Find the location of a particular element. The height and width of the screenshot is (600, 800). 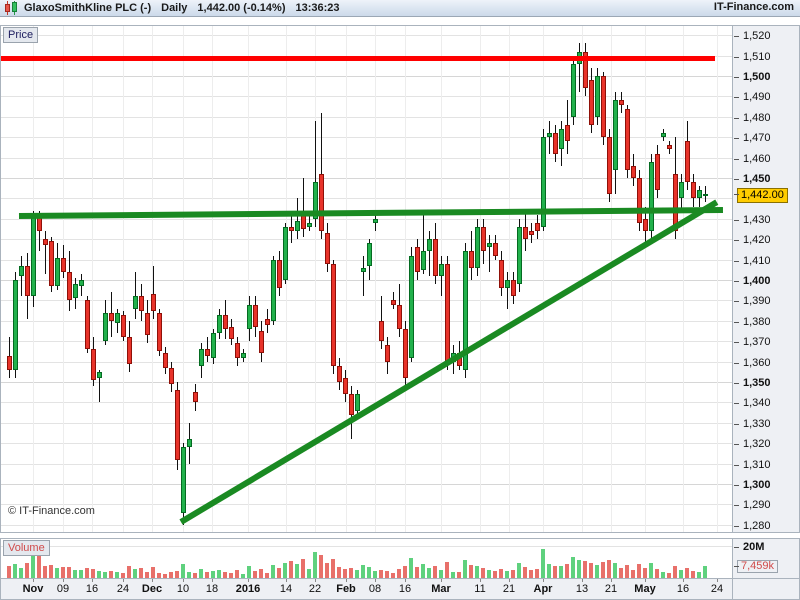

price-axis-label: 1,410 is located at coordinates (757, 260).